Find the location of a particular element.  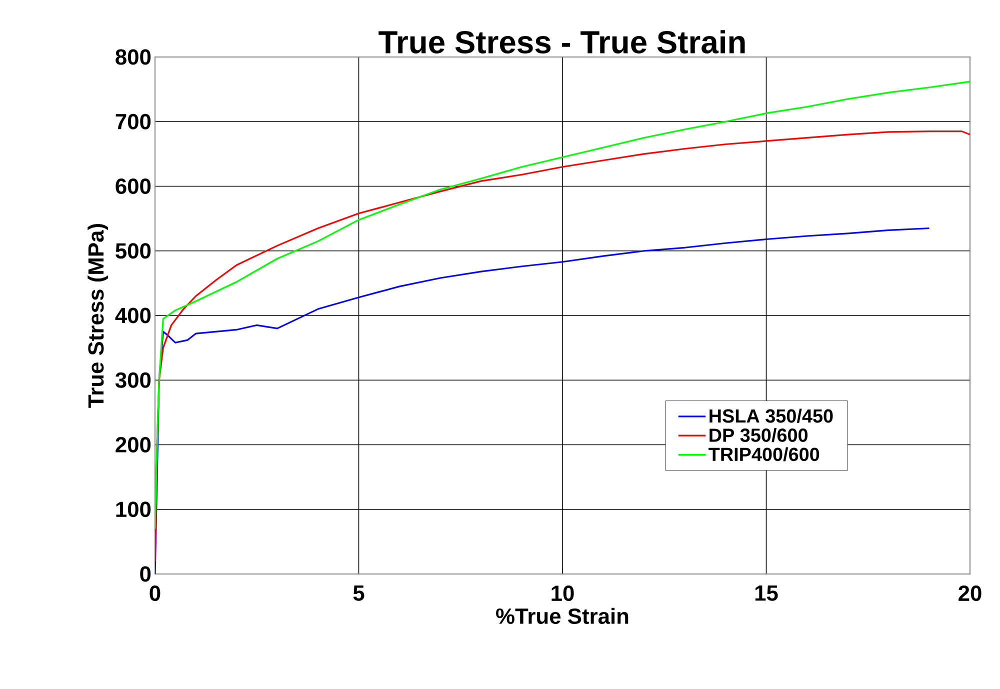

y-tick-label: 0 is located at coordinates (145, 574).